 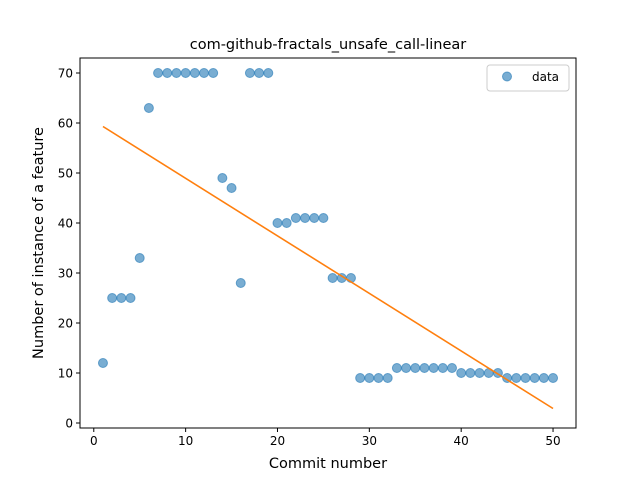 What do you see at coordinates (545, 77) in the screenshot?
I see `legend-label-data: data` at bounding box center [545, 77].